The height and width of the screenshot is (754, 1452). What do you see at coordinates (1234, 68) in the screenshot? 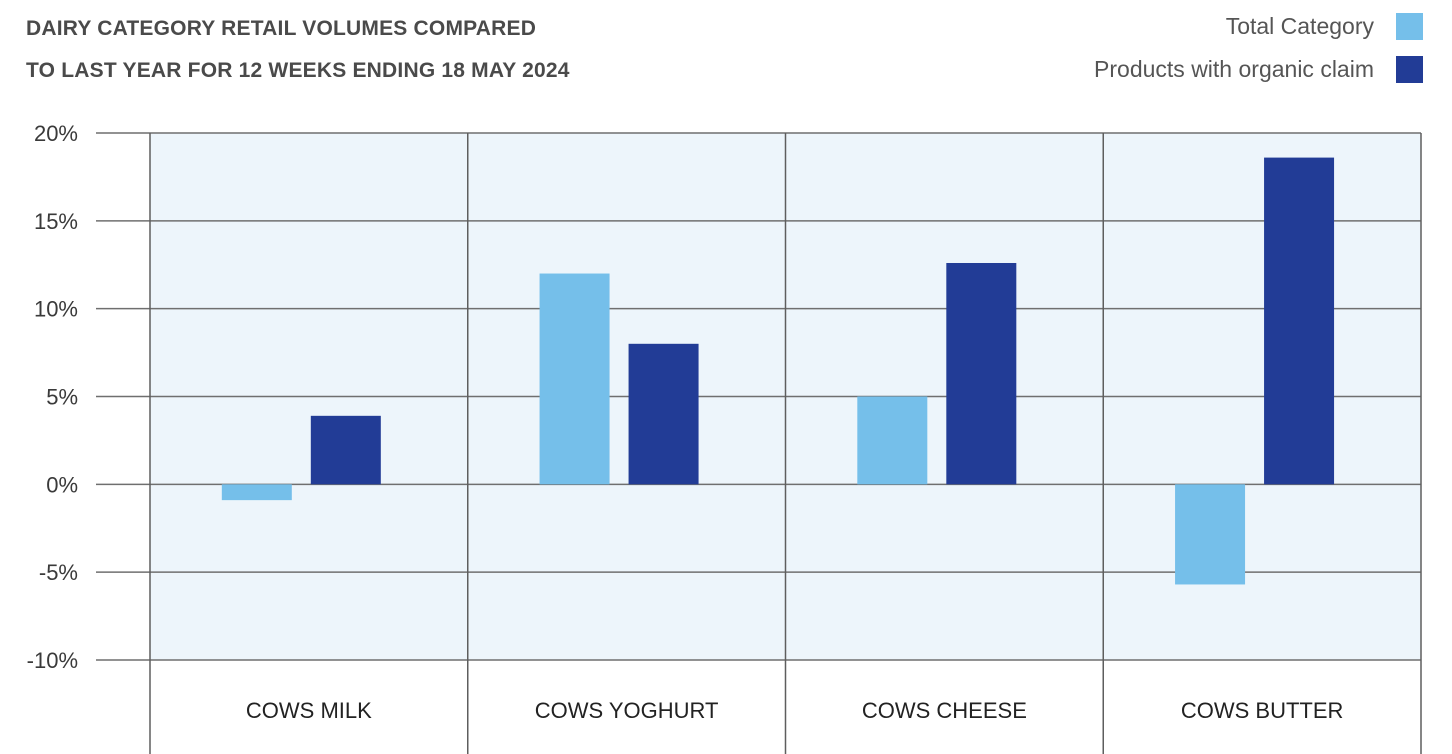
I see `legend-label-organic-claim: Products with organic claim` at bounding box center [1234, 68].